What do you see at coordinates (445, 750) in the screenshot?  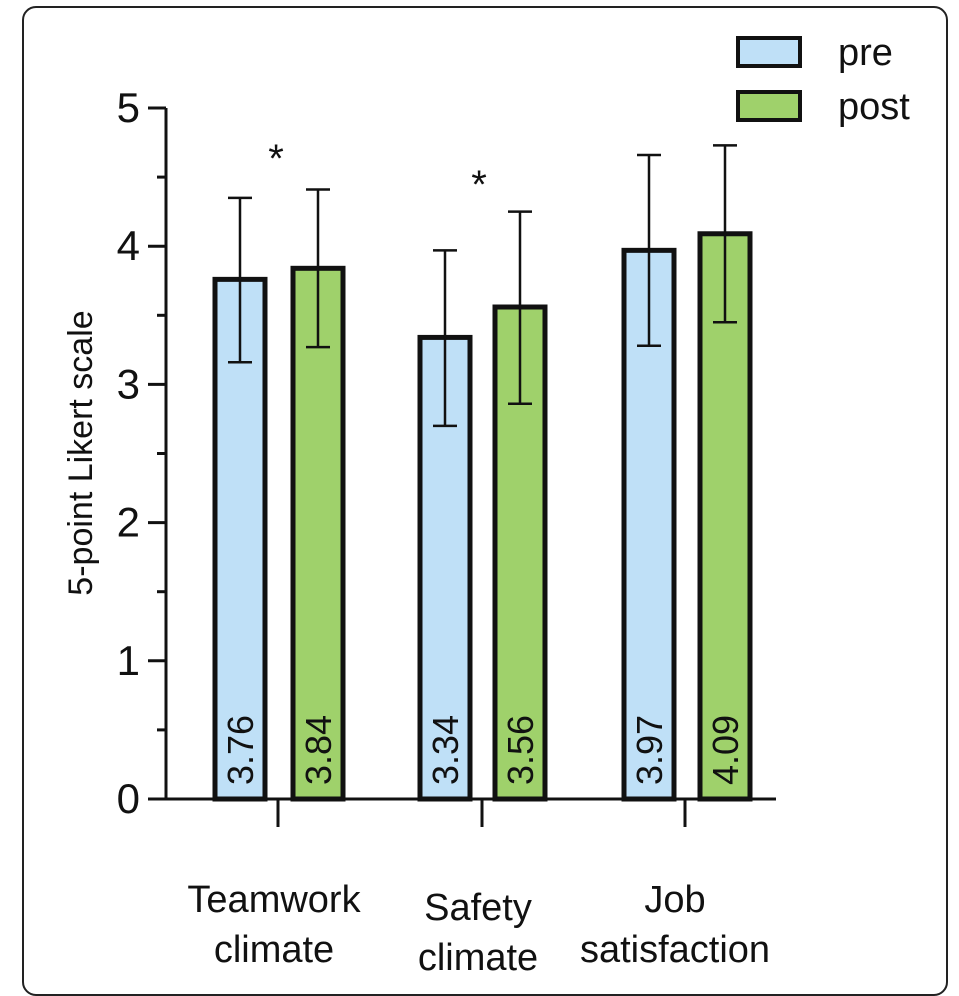 I see `bar-value-label: 3.34` at bounding box center [445, 750].